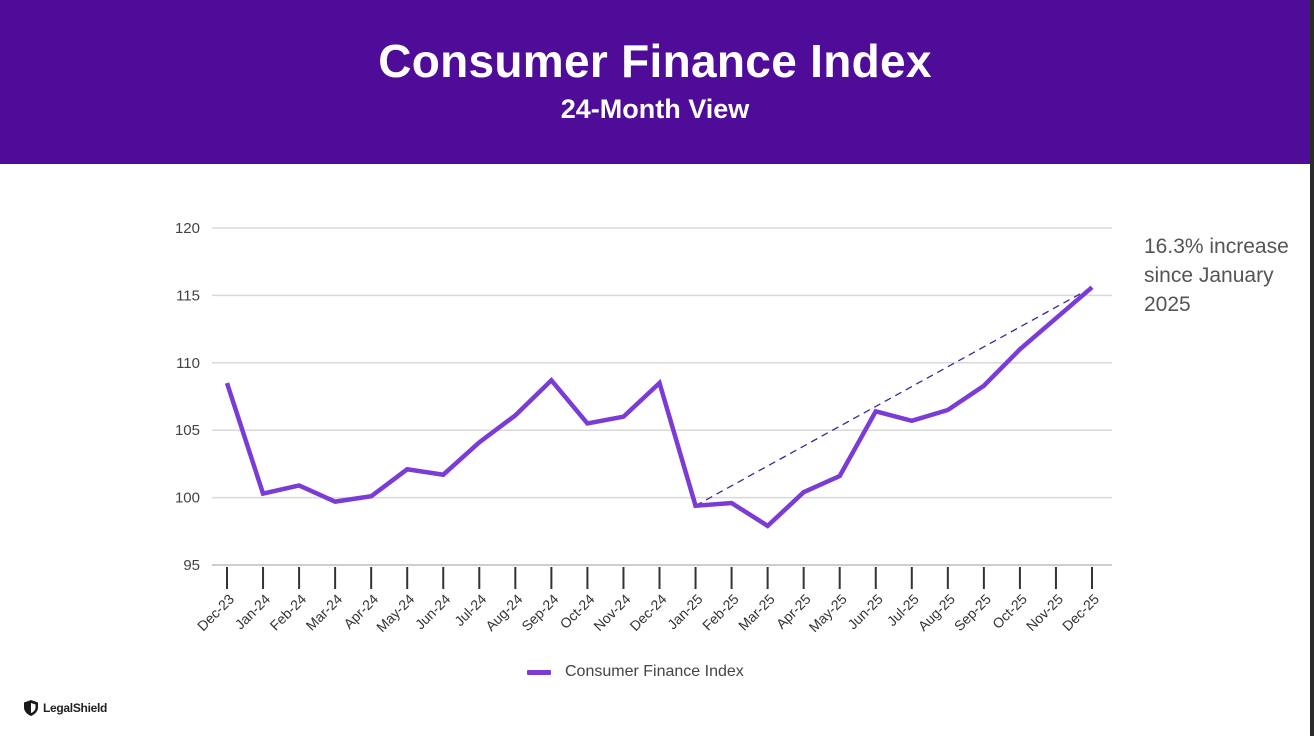  What do you see at coordinates (655, 61) in the screenshot?
I see `page-title: Consumer Finance Index` at bounding box center [655, 61].